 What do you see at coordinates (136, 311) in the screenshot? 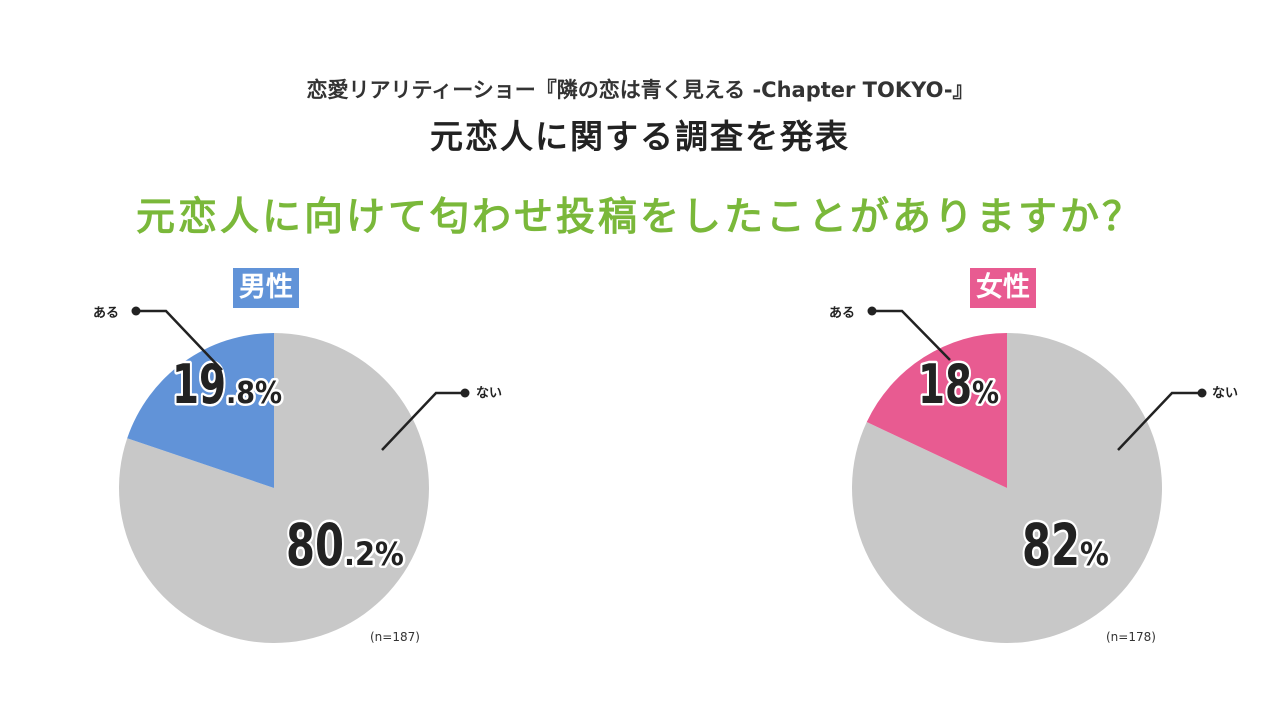
I see `leader-male-aru-dot` at bounding box center [136, 311].